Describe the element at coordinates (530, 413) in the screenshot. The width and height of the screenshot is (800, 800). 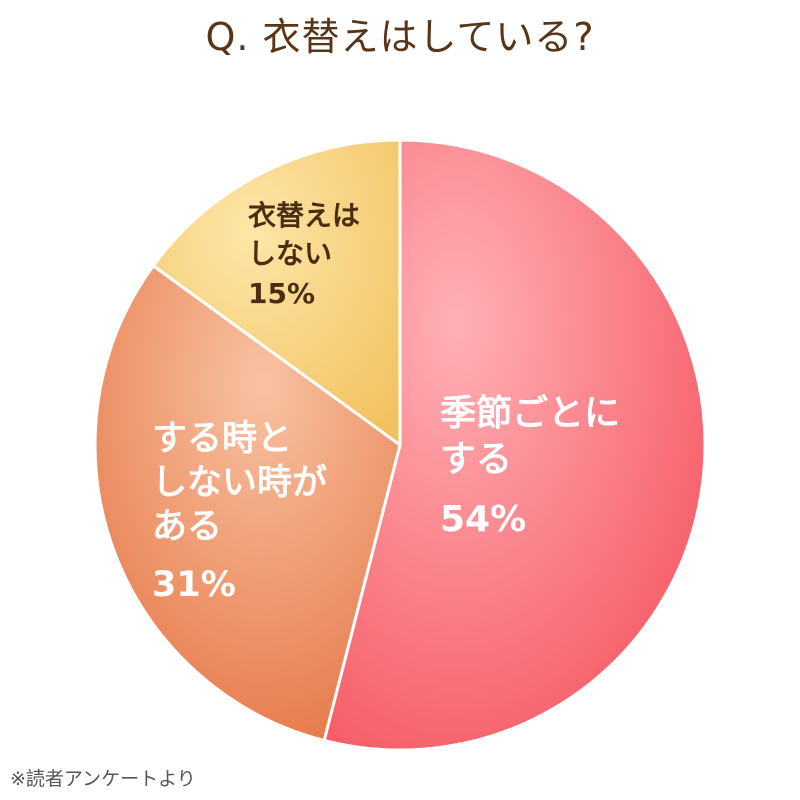
I see `slice-1-label-line-1: 季節ごとに` at that location.